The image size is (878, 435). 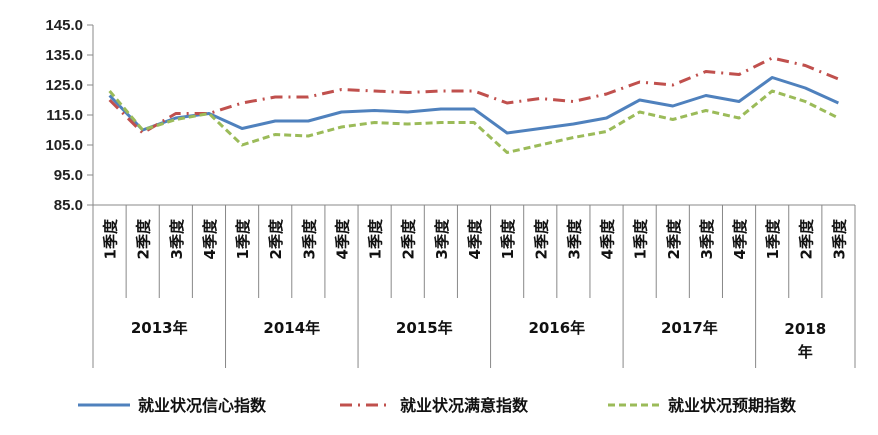 What do you see at coordinates (64, 115) in the screenshot?
I see `y-tick-label: 115.0` at bounding box center [64, 115].